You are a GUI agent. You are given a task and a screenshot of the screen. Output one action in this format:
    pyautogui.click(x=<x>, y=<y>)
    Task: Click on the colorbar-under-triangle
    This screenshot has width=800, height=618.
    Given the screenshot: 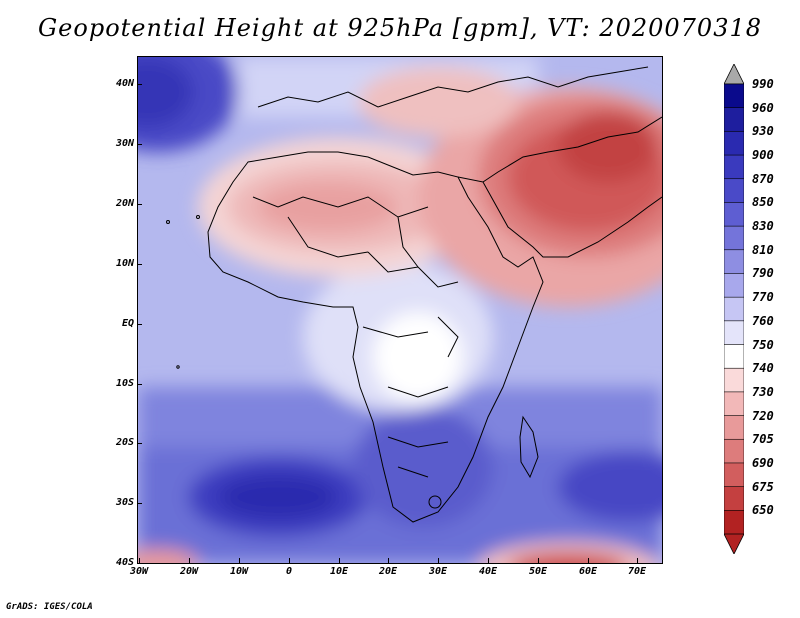 What is the action you would take?
    pyautogui.click(x=734, y=543)
    